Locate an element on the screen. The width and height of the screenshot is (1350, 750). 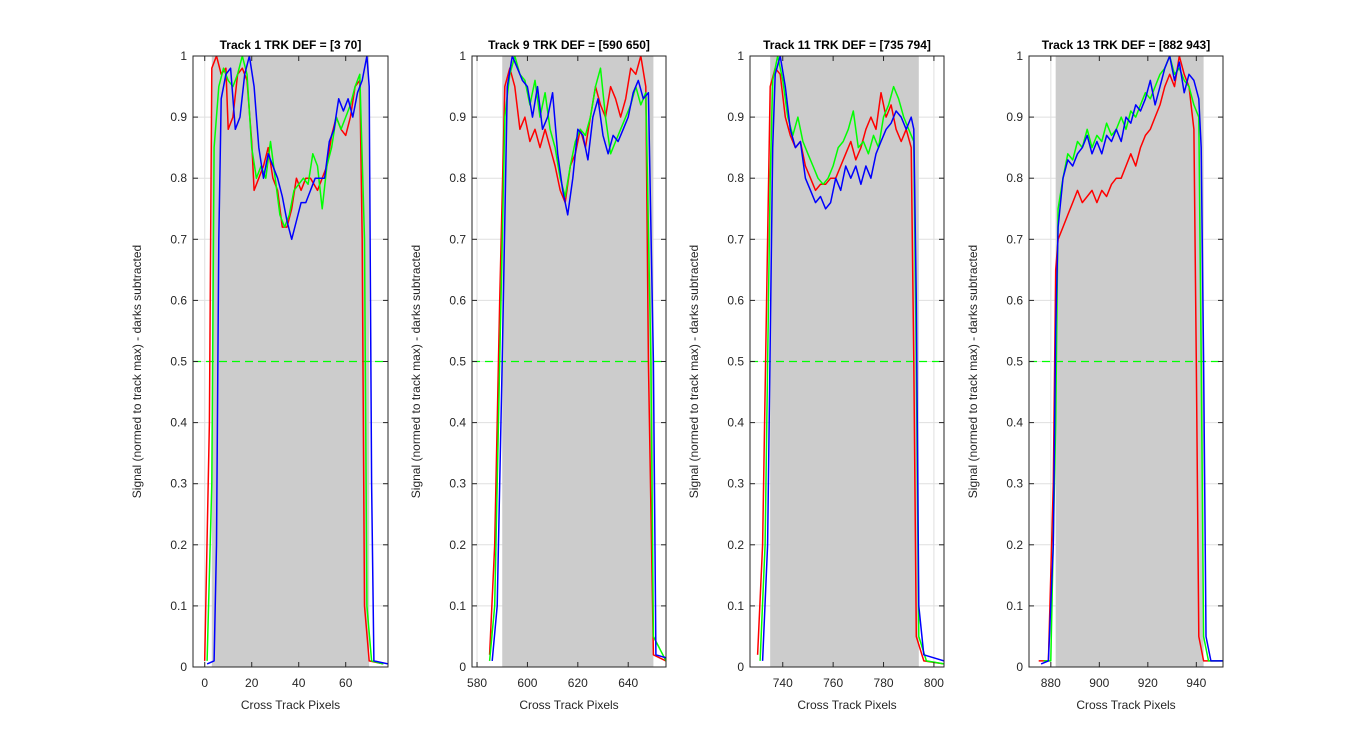
panel-title: Track 13 TRK DEF = [882 943] is located at coordinates (1126, 45).